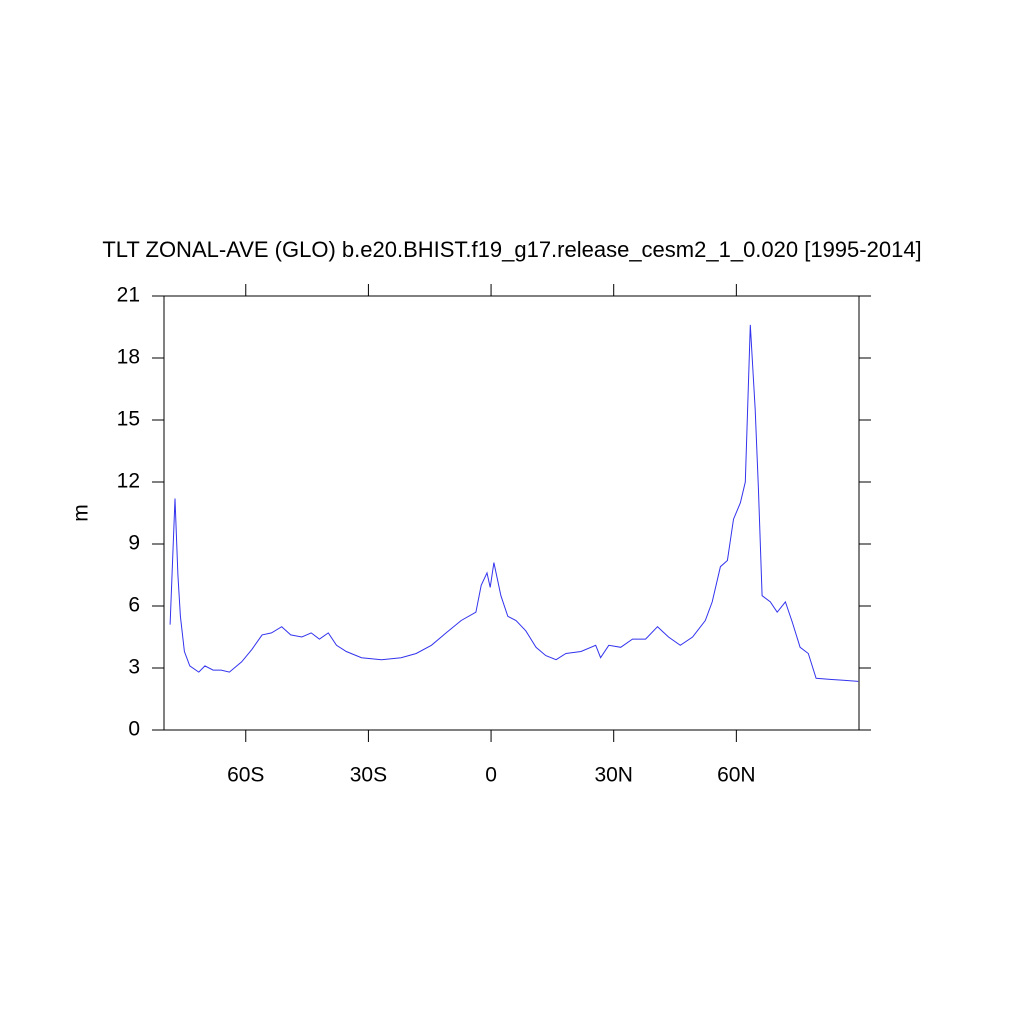 This screenshot has width=1024, height=1024. I want to click on y-tick-label: 15, so click(128, 419).